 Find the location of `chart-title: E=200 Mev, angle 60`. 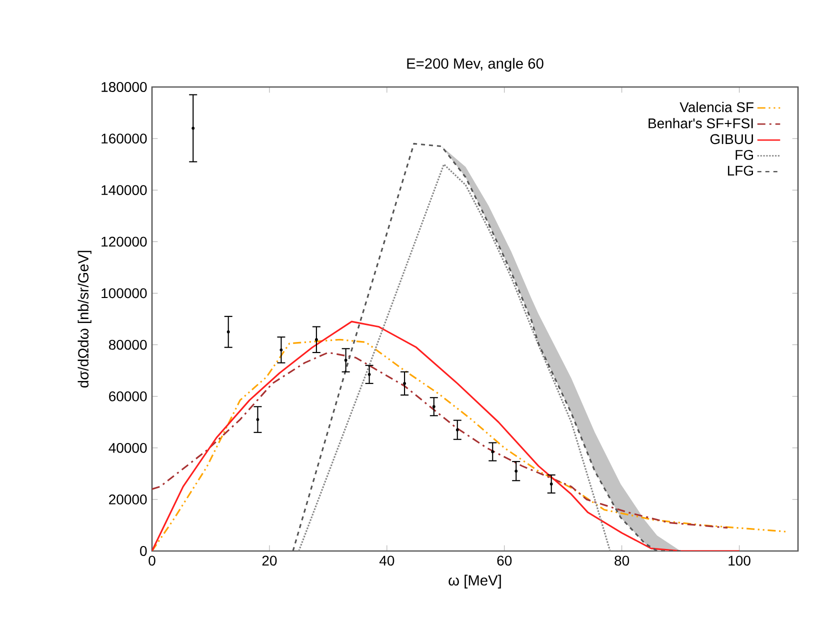

chart-title: E=200 Mev, angle 60 is located at coordinates (475, 65).